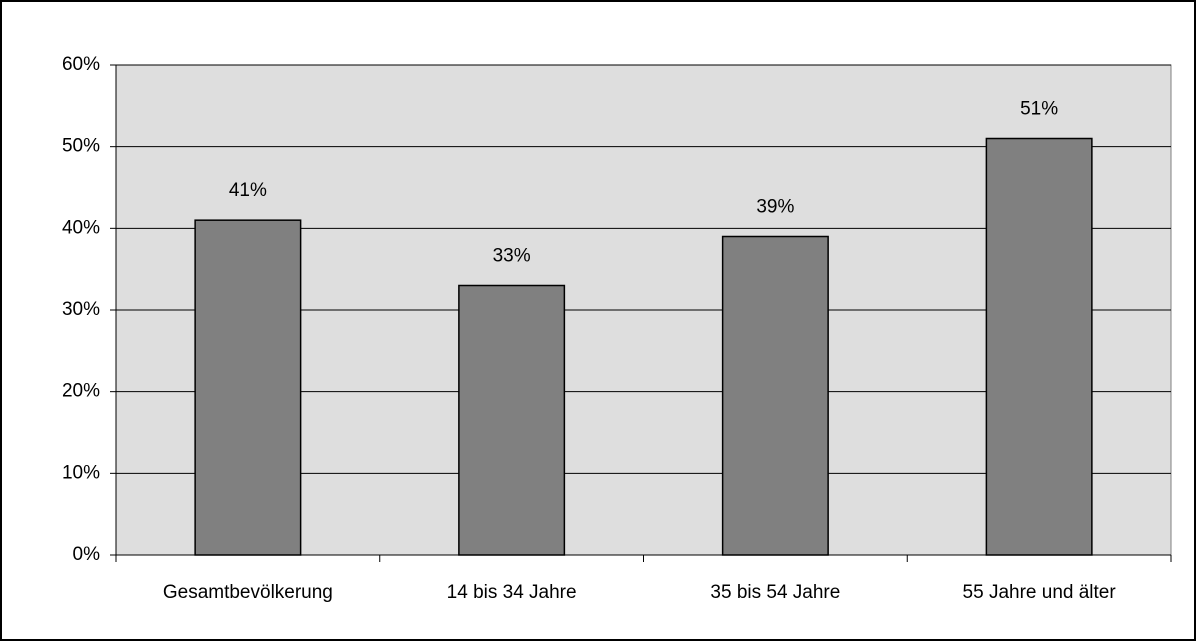  What do you see at coordinates (775, 592) in the screenshot?
I see `x-tick-label: 35 bis 54 Jahre` at bounding box center [775, 592].